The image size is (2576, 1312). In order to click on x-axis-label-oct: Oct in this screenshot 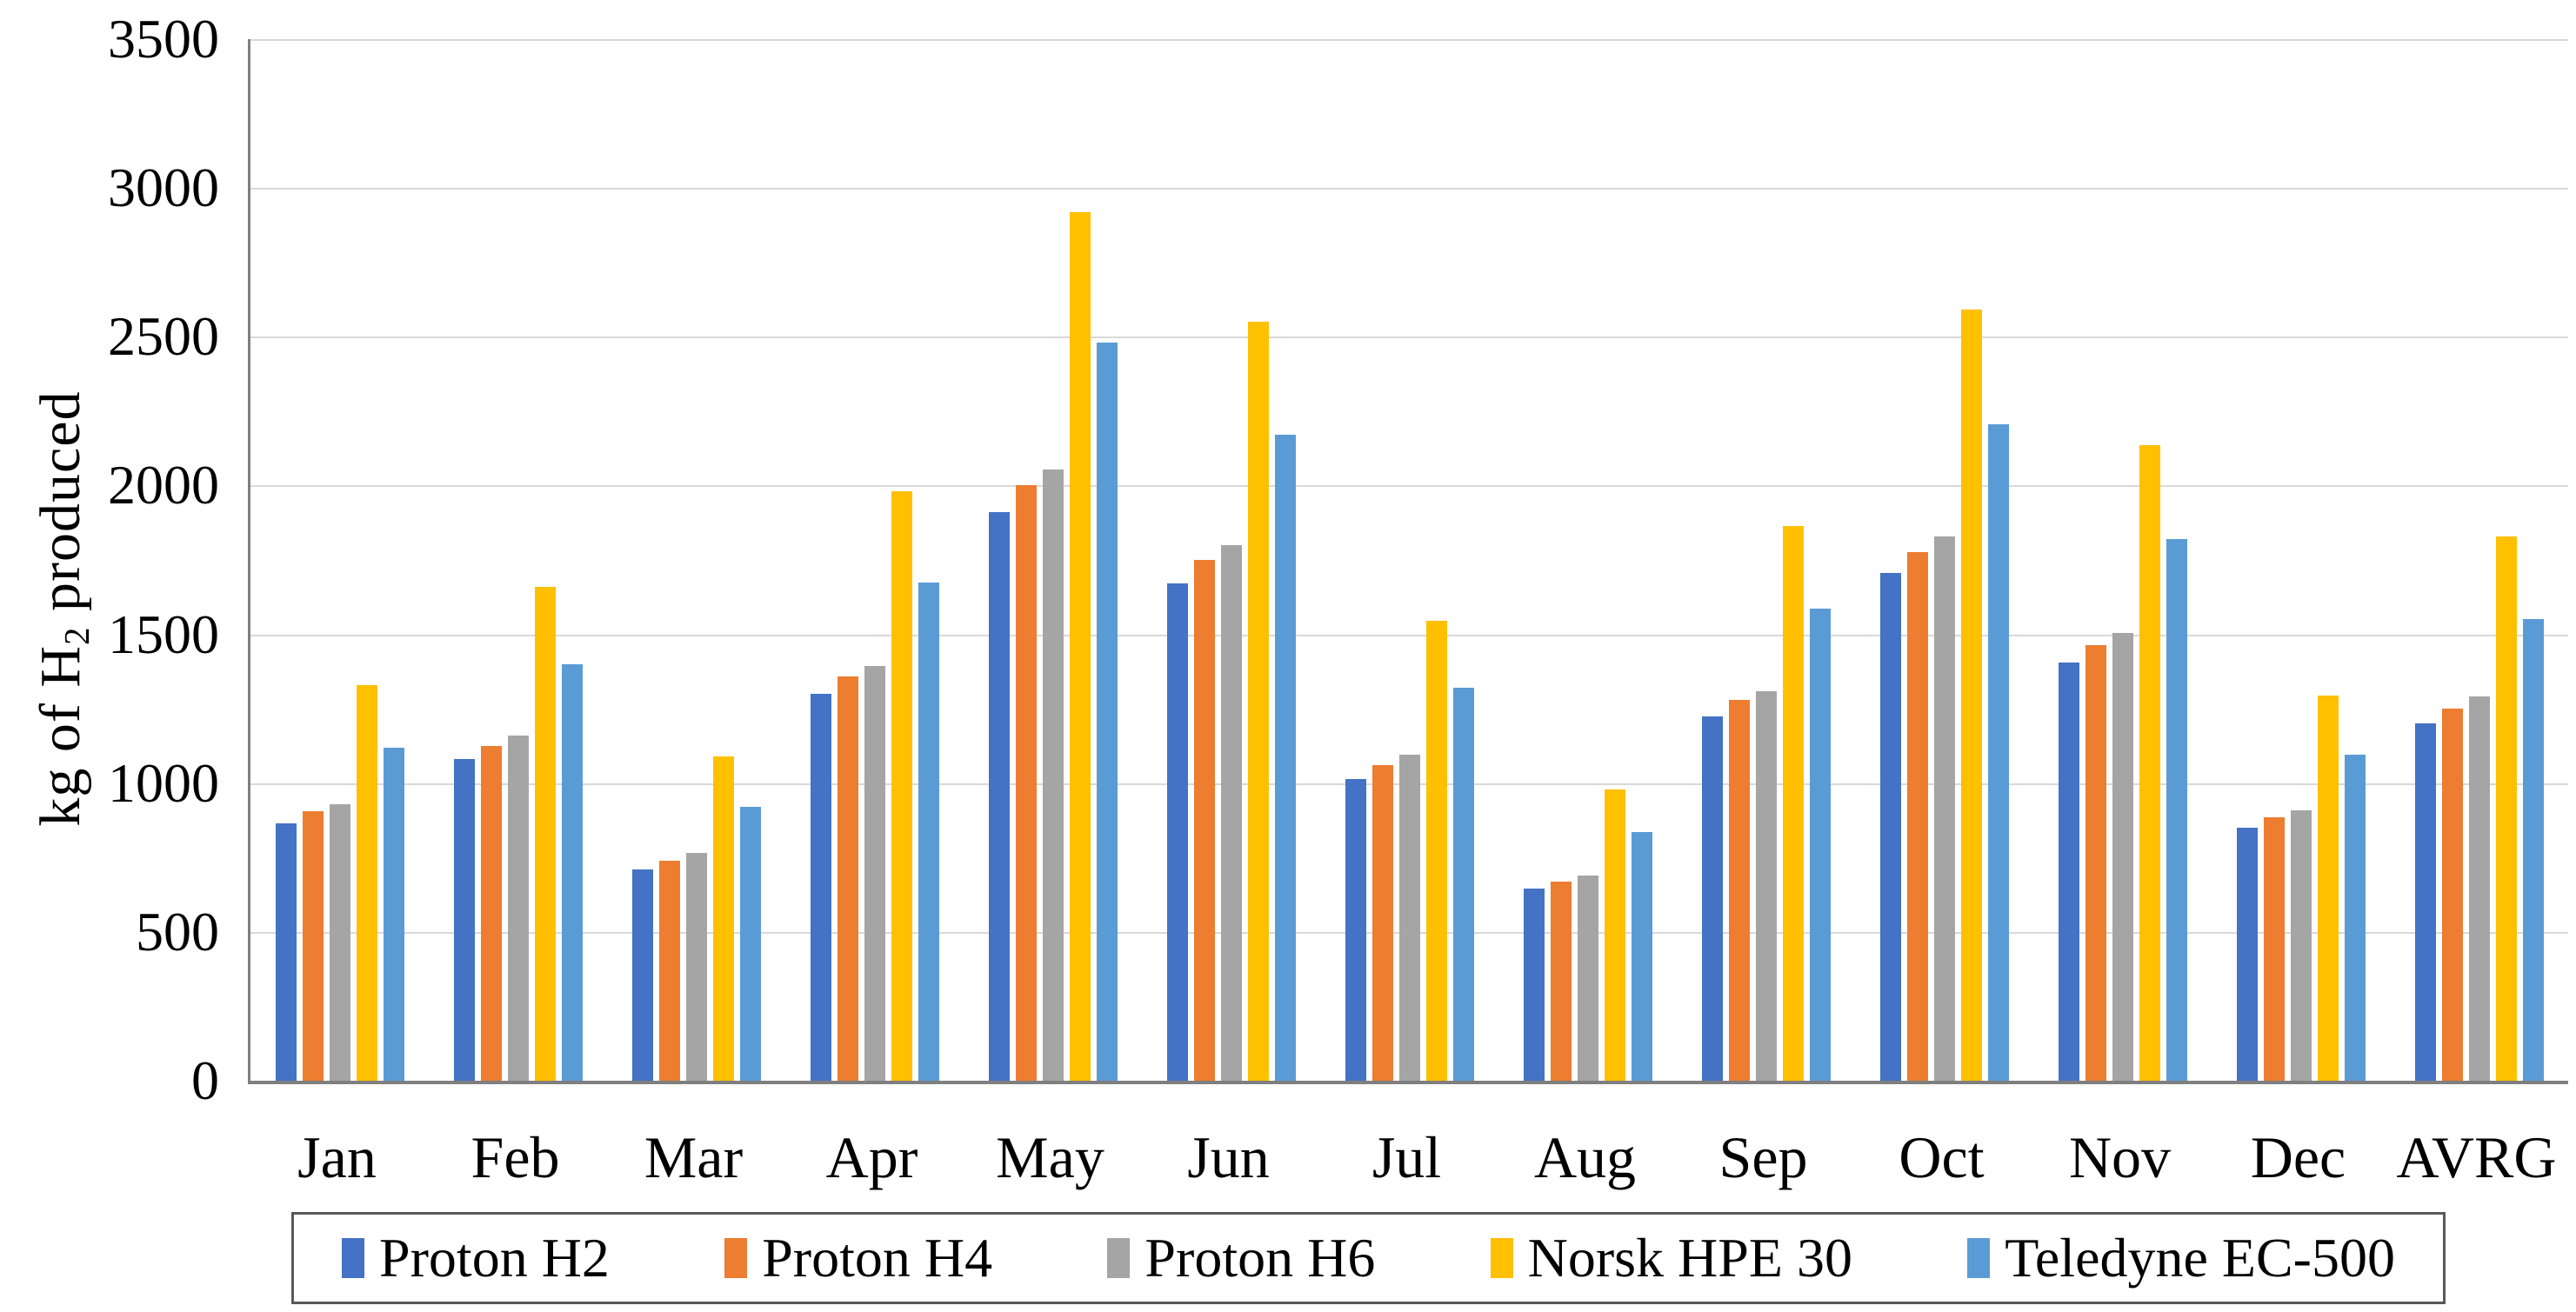, I will do `click(1942, 1157)`.